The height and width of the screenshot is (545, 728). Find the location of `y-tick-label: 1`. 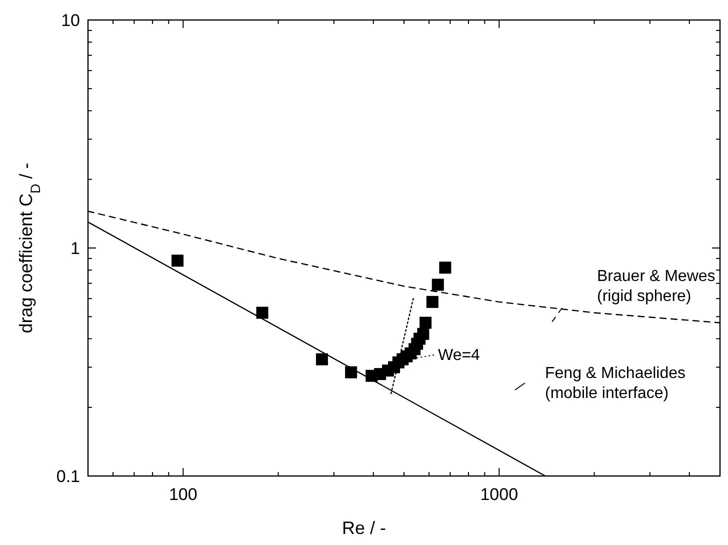

y-tick-label: 1 is located at coordinates (75, 248).